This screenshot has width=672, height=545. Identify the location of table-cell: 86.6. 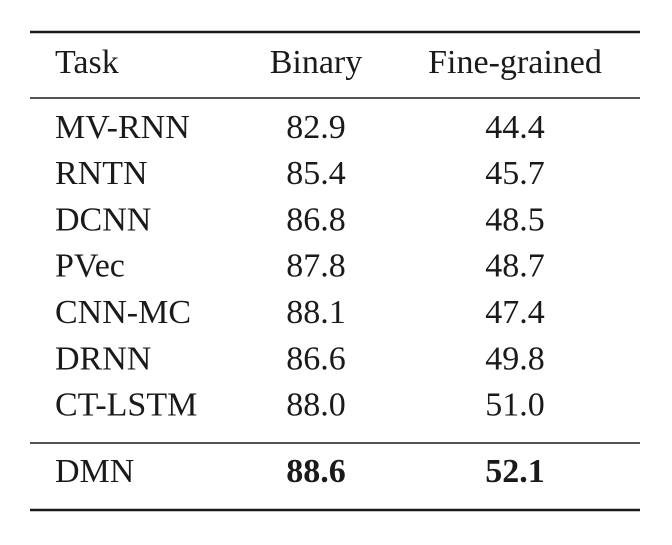
(316, 358).